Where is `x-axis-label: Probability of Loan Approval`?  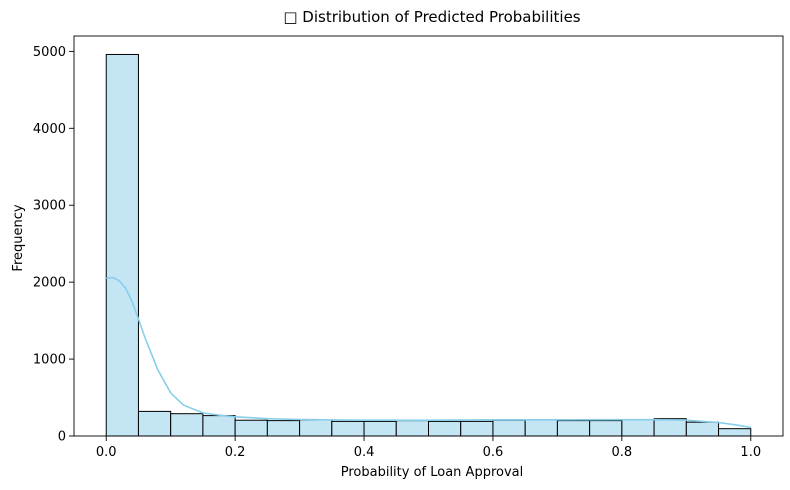 x-axis-label: Probability of Loan Approval is located at coordinates (432, 472).